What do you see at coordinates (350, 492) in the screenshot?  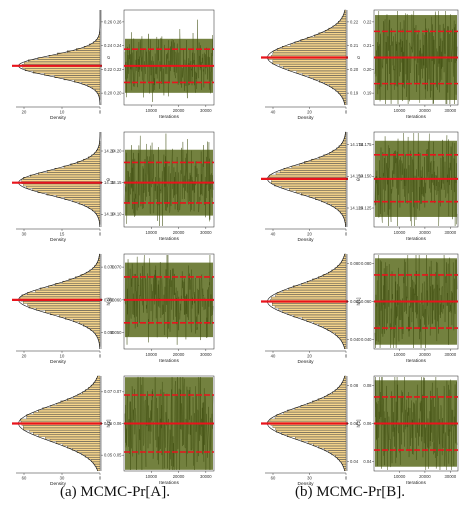 I see `caption-b: (b) MCMC-Pr[B].` at bounding box center [350, 492].